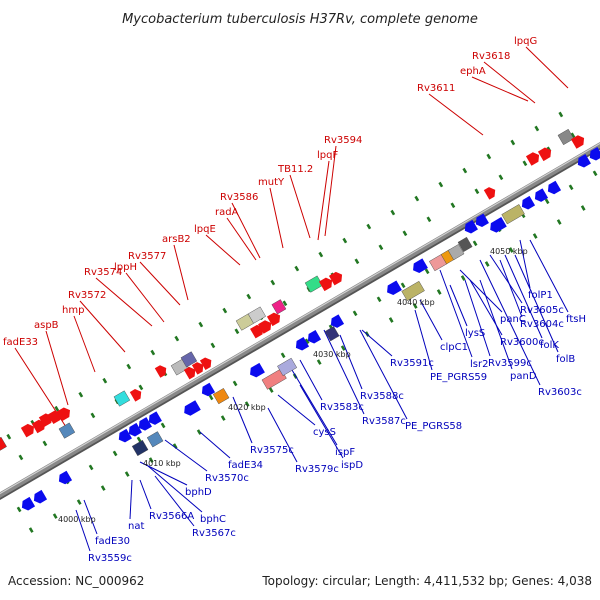 The height and width of the screenshot is (600, 600). Describe the element at coordinates (416, 302) in the screenshot. I see `kbp-tick-label: 4040 kbp` at that location.